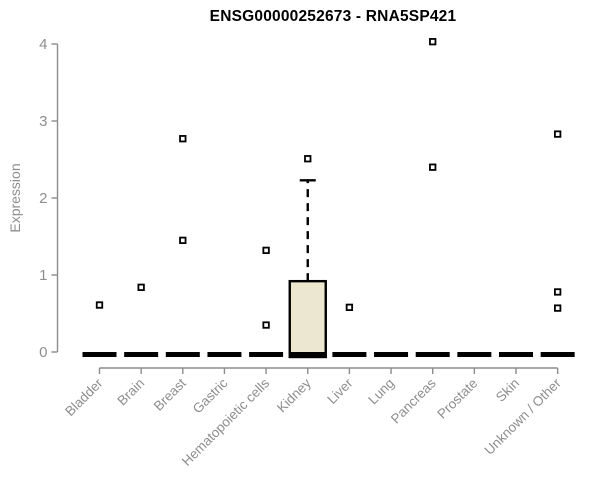 Image resolution: width=600 pixels, height=500 pixels. Describe the element at coordinates (130, 392) in the screenshot. I see `x-tick-label: Brain` at that location.